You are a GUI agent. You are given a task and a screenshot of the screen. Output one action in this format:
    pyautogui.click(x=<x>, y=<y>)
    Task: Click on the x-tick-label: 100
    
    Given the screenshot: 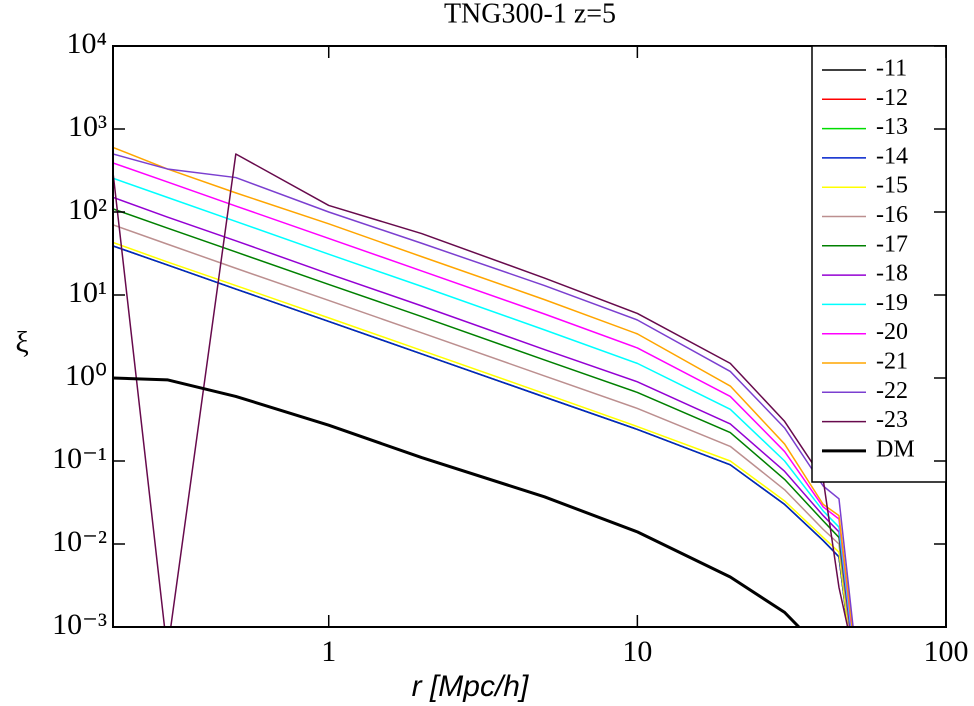 What is the action you would take?
    pyautogui.click(x=946, y=651)
    